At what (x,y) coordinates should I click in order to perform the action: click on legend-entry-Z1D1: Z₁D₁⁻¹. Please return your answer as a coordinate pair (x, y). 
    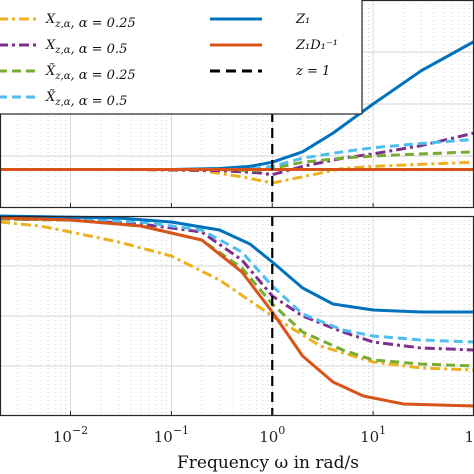
    Looking at the image, I should click on (274, 45).